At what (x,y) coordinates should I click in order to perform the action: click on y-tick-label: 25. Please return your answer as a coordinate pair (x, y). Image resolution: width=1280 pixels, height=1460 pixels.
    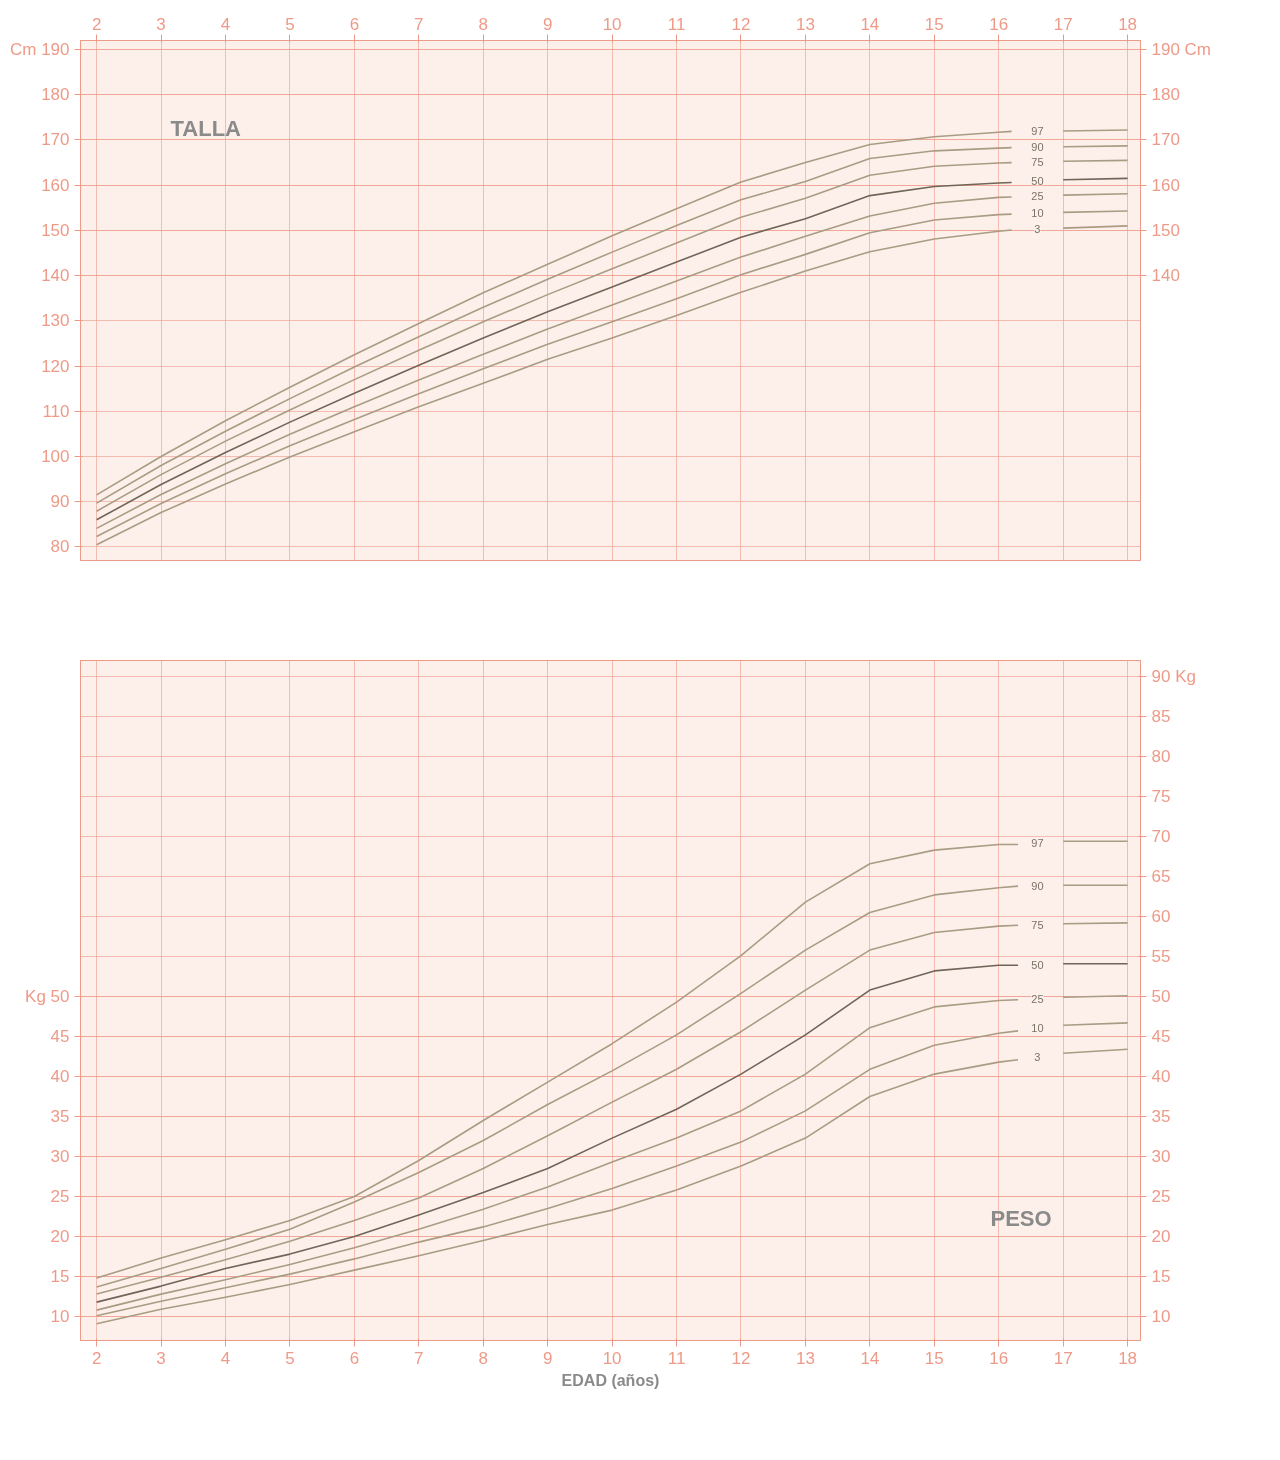
    Looking at the image, I should click on (60, 1196).